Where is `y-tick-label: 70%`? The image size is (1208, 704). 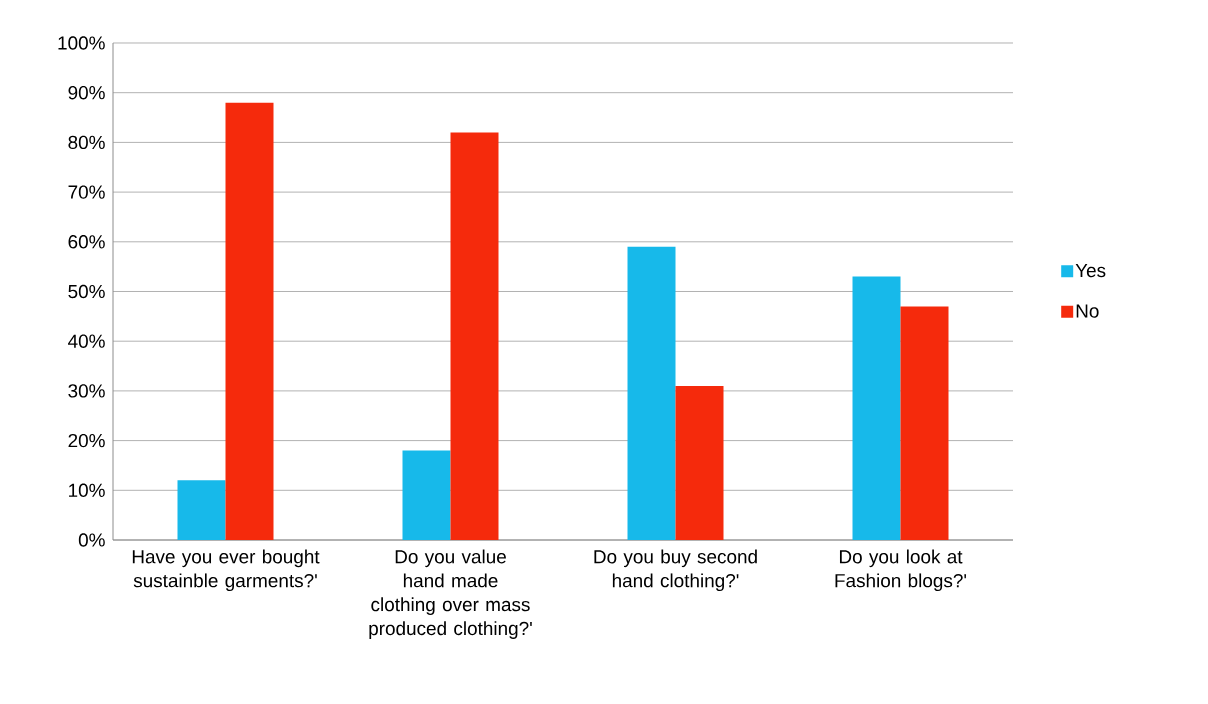 y-tick-label: 70% is located at coordinates (86, 192).